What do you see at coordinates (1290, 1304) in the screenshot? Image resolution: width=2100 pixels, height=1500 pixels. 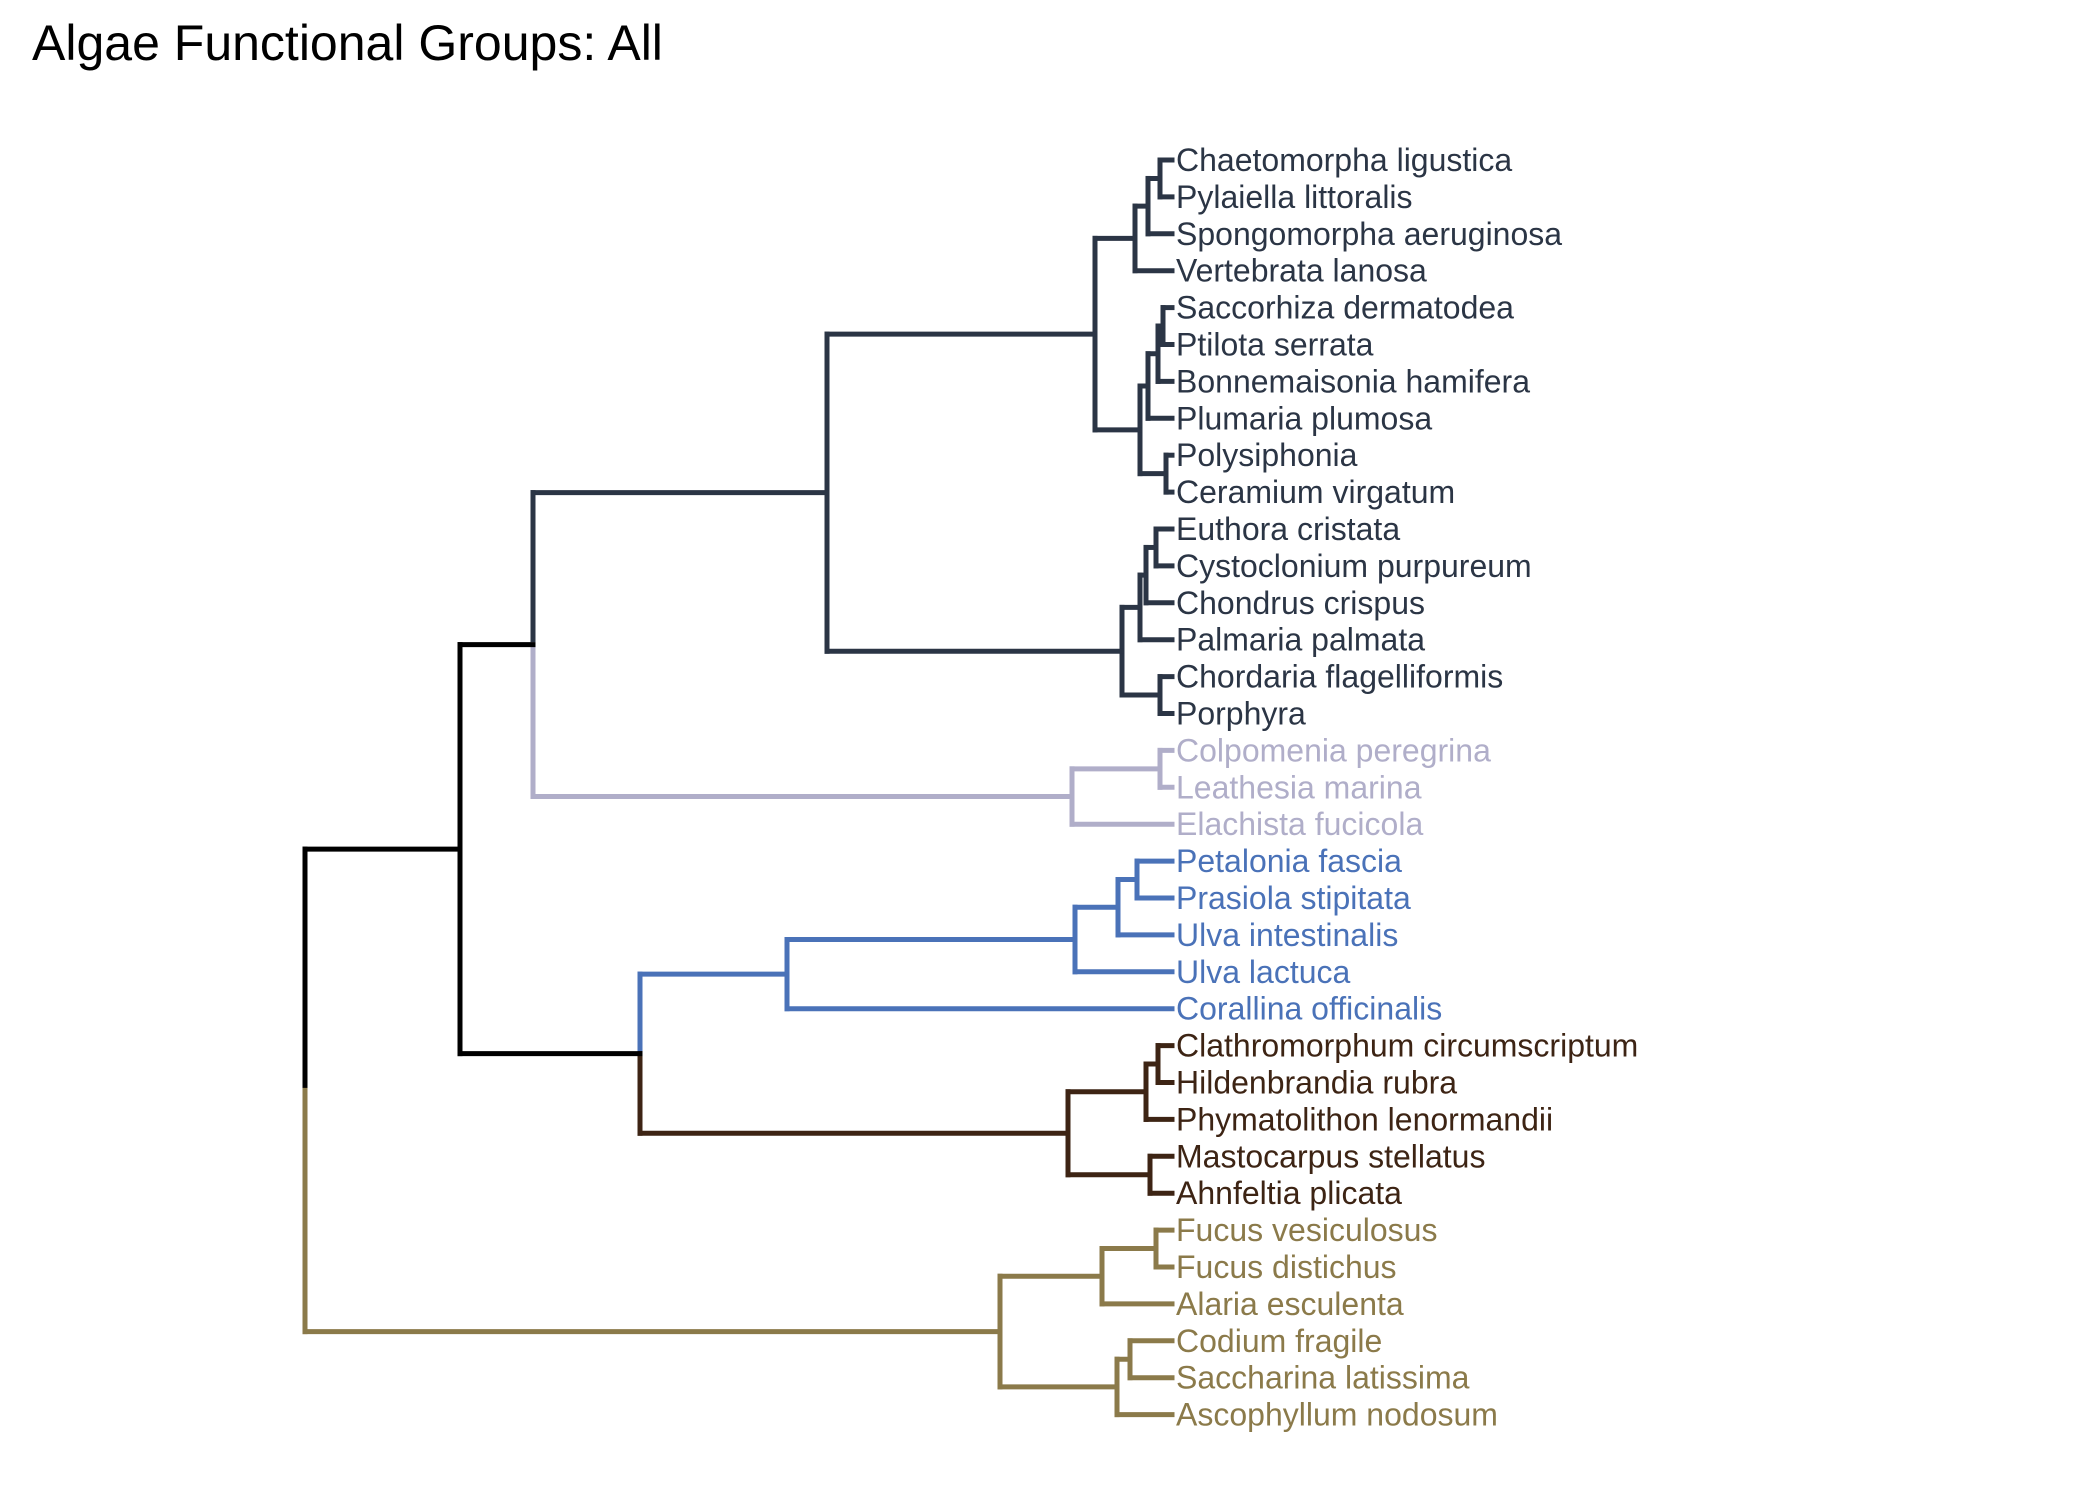 I see `leaf-label: Alaria esculenta` at bounding box center [1290, 1304].